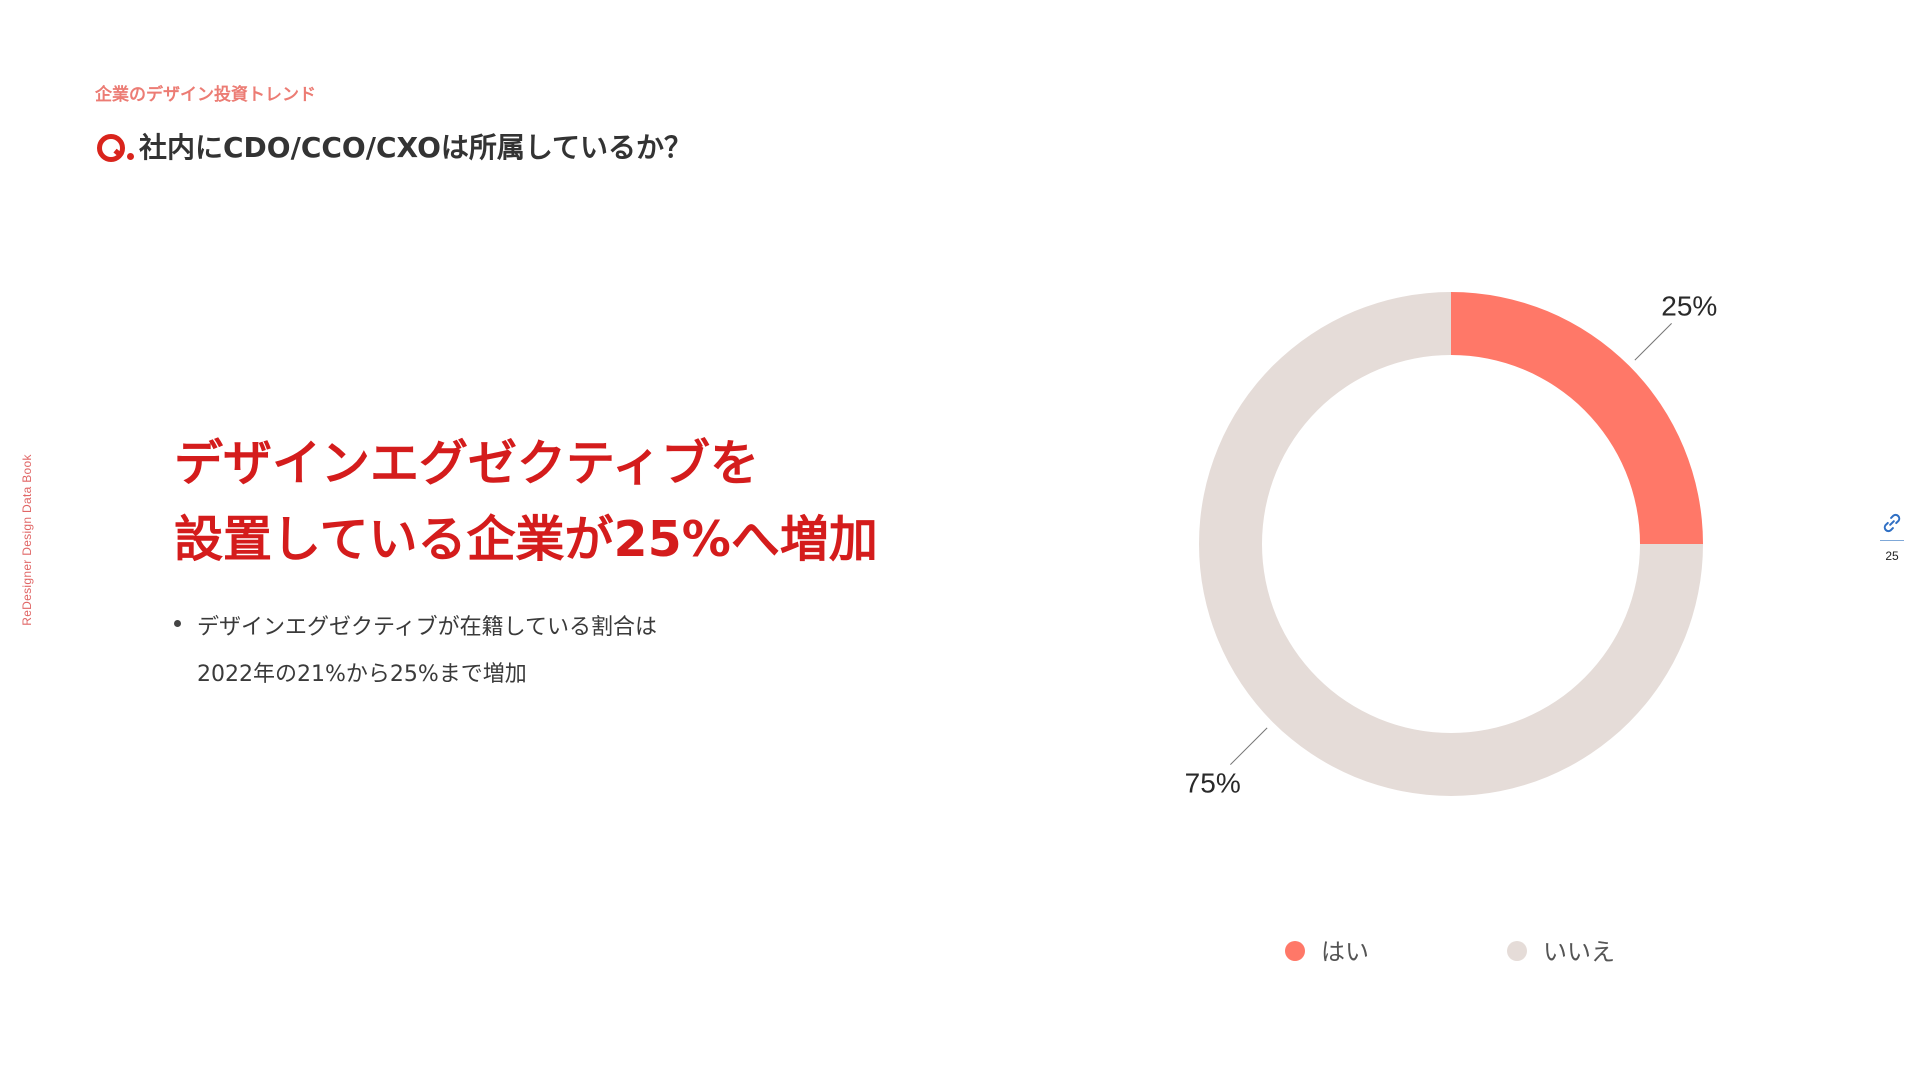 Image resolution: width=1920 pixels, height=1080 pixels. What do you see at coordinates (1579, 952) in the screenshot?
I see `legend-label-2: いいえ` at bounding box center [1579, 952].